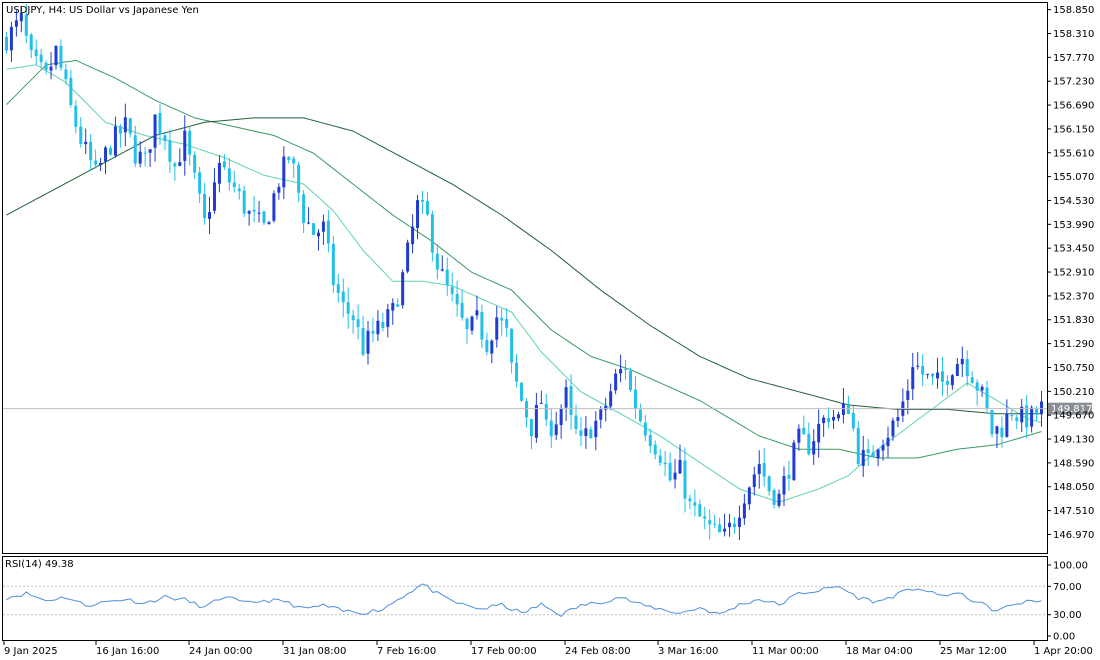 The width and height of the screenshot is (1100, 660). Describe the element at coordinates (973, 651) in the screenshot. I see `time-tick-label: 25 Mar 12:00` at that location.